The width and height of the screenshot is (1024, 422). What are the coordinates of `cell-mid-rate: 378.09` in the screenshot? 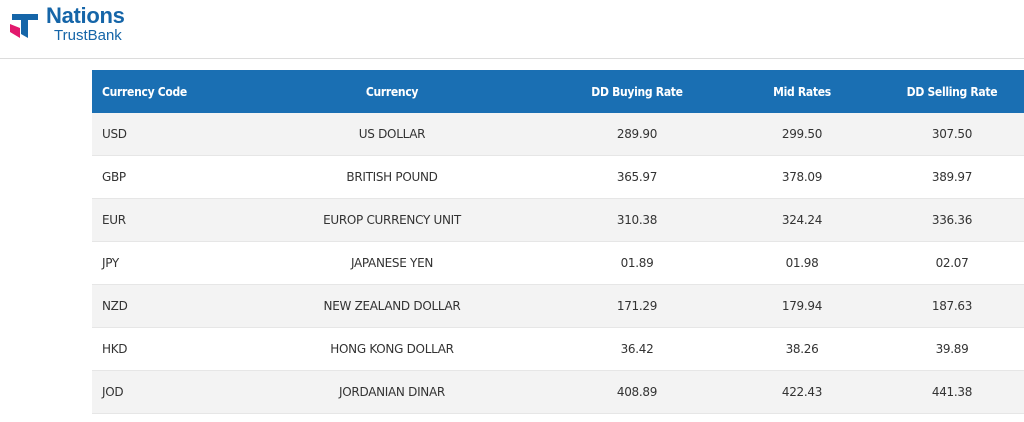 It's located at (802, 177).